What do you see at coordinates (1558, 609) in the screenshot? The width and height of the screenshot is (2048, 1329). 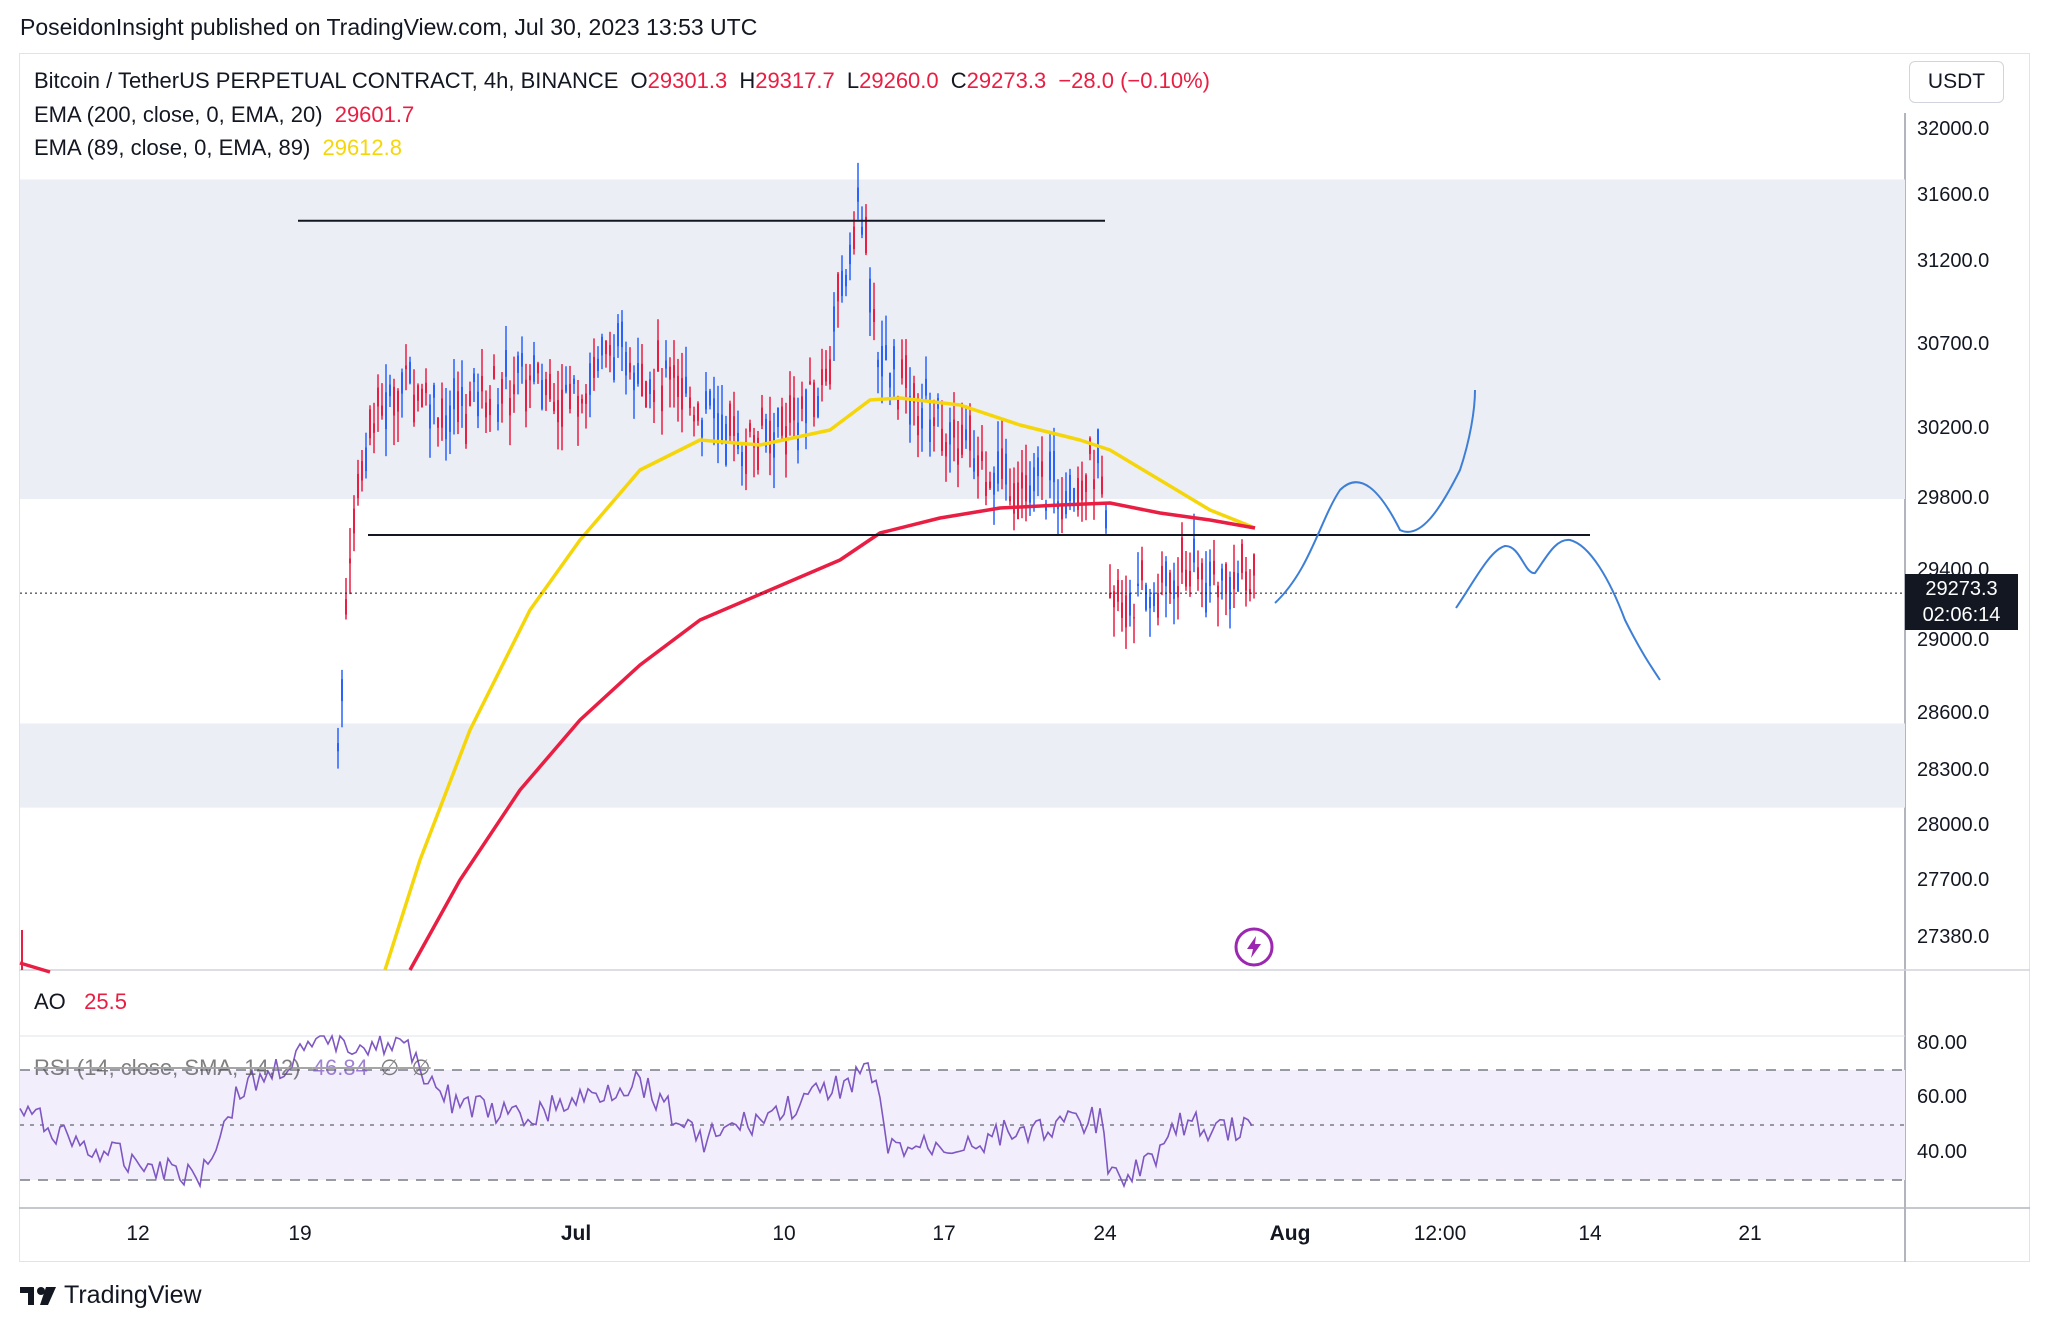 I see `projection-down-path` at bounding box center [1558, 609].